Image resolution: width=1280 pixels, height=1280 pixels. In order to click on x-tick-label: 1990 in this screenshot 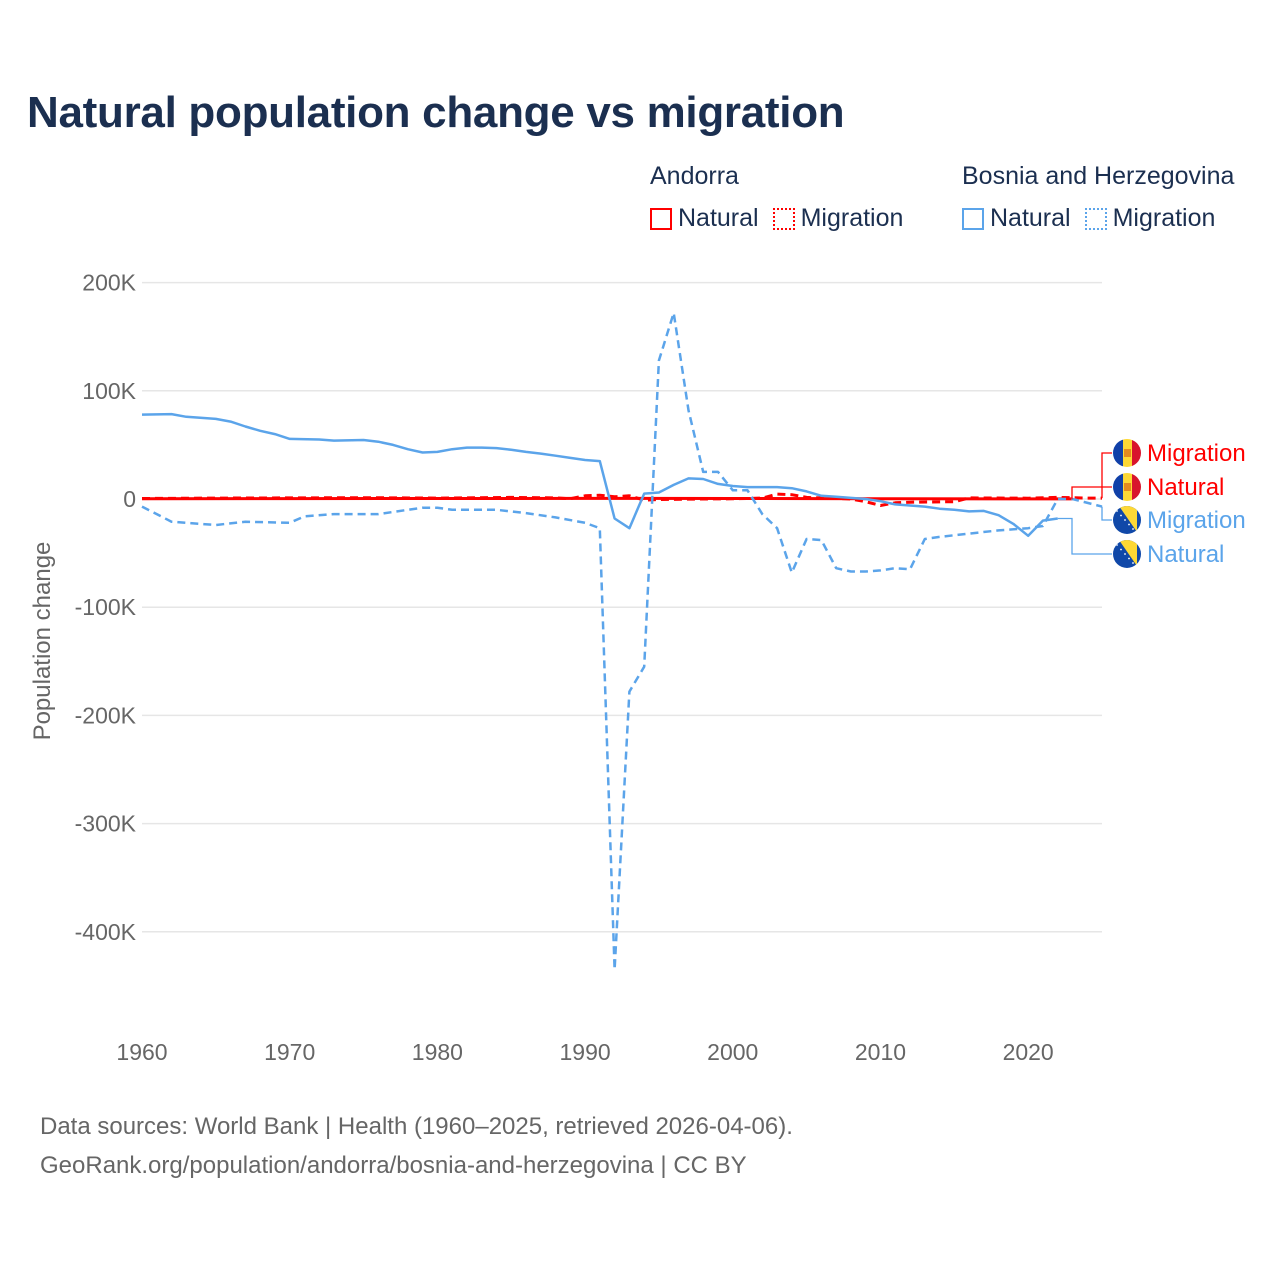, I will do `click(584, 1052)`.